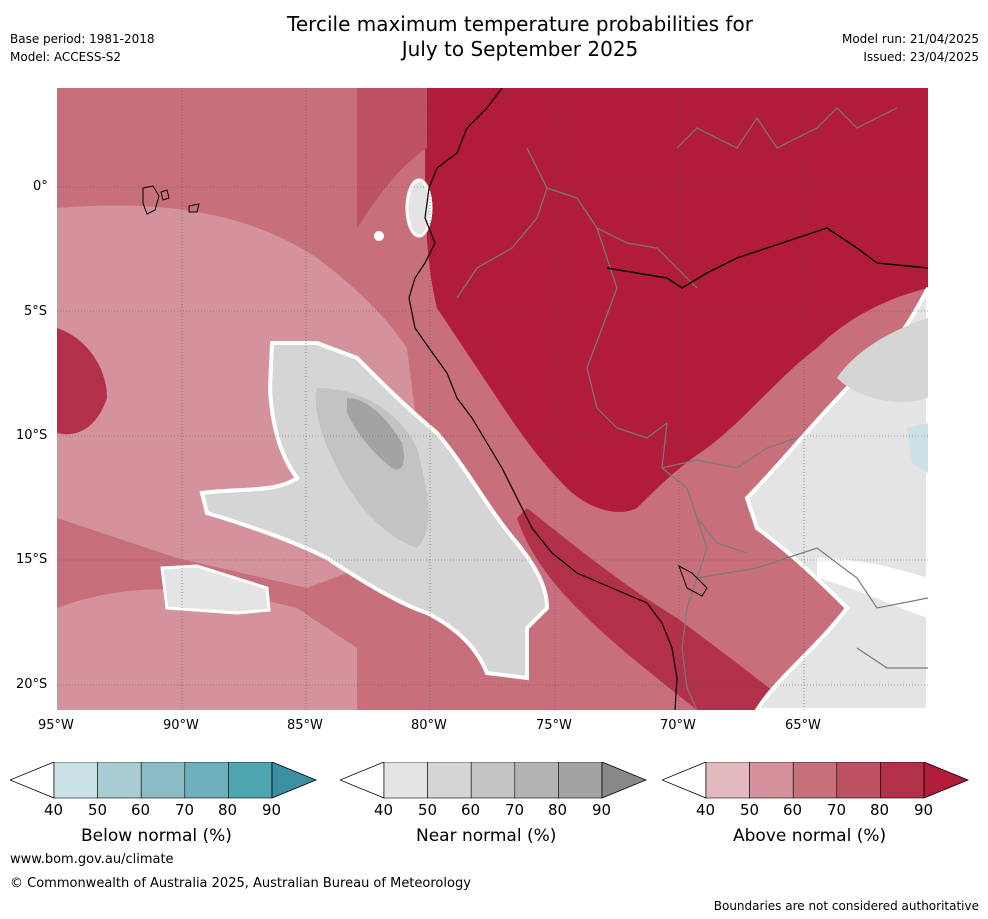 The height and width of the screenshot is (919, 988). Describe the element at coordinates (185, 810) in the screenshot. I see `below-tick-70: 70` at that location.